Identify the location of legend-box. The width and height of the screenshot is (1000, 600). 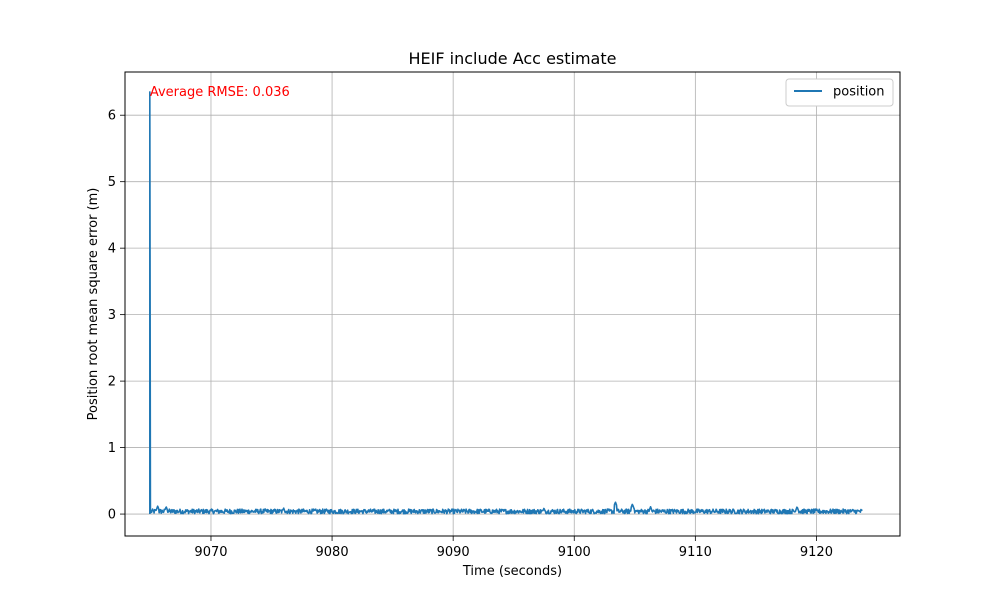
(839, 92).